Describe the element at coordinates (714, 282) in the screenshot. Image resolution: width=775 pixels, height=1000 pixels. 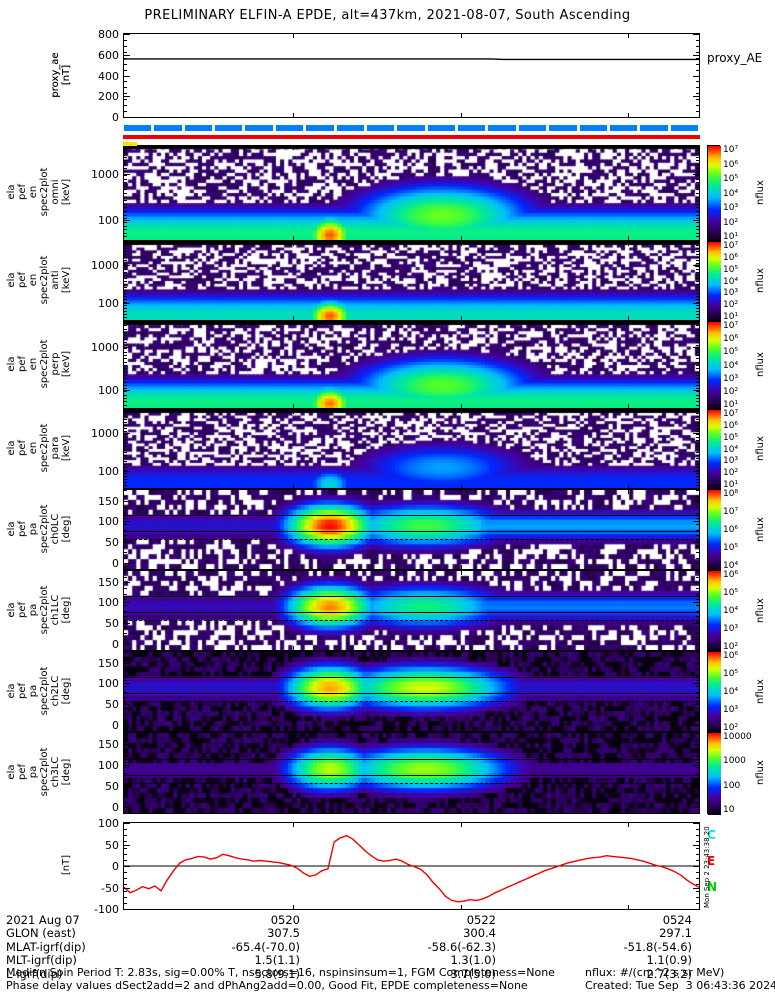
I see `colorbar-gradient` at that location.